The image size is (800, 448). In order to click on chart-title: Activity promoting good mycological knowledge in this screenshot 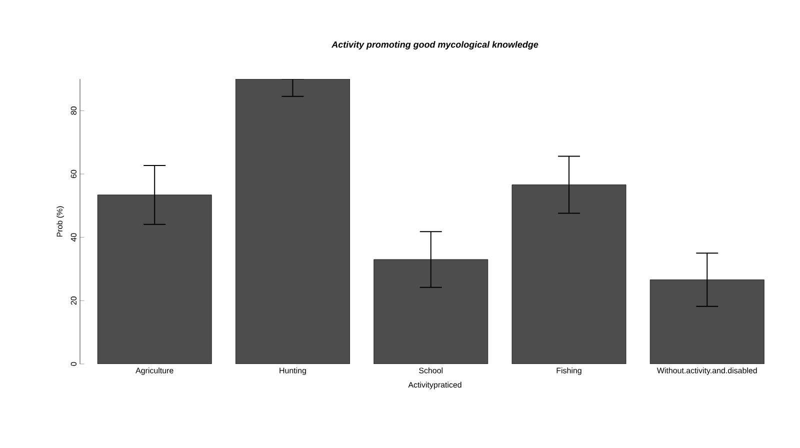, I will do `click(434, 45)`.